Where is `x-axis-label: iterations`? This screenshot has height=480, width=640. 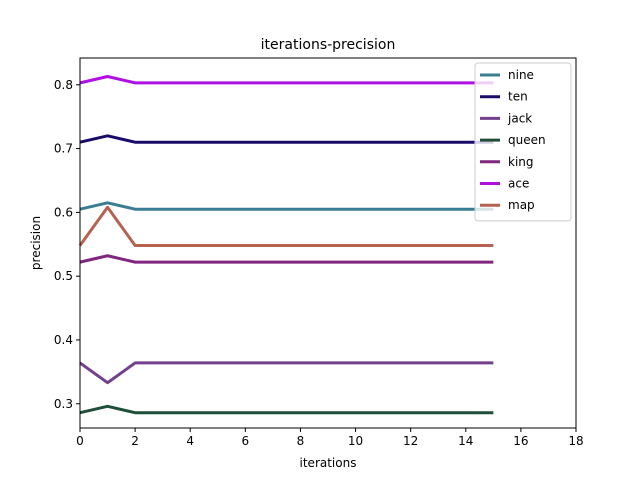 x-axis-label: iterations is located at coordinates (328, 463).